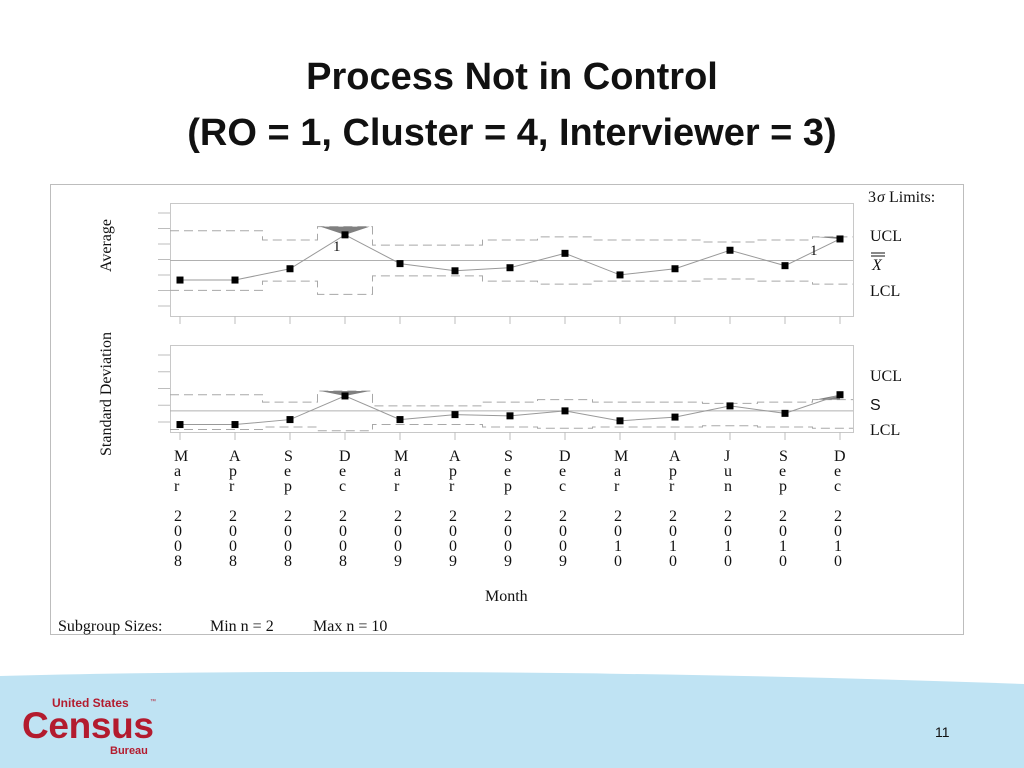 The image size is (1024, 768). What do you see at coordinates (110, 626) in the screenshot?
I see `subgroup-sizes-label: Subgroup Sizes:` at bounding box center [110, 626].